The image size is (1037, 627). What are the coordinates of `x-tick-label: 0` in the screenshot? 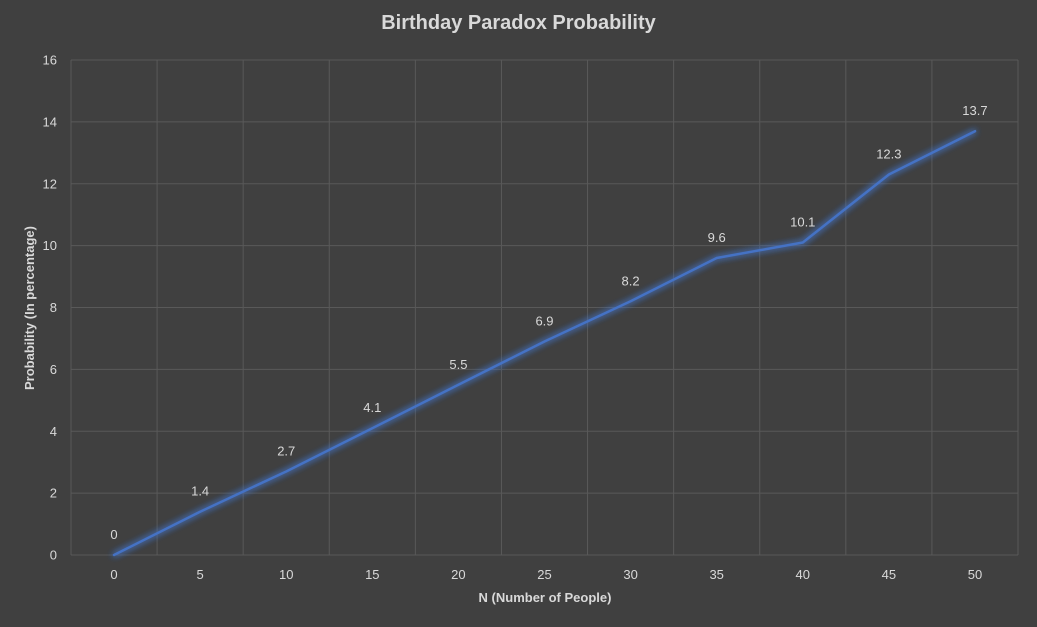 It's located at (113, 574).